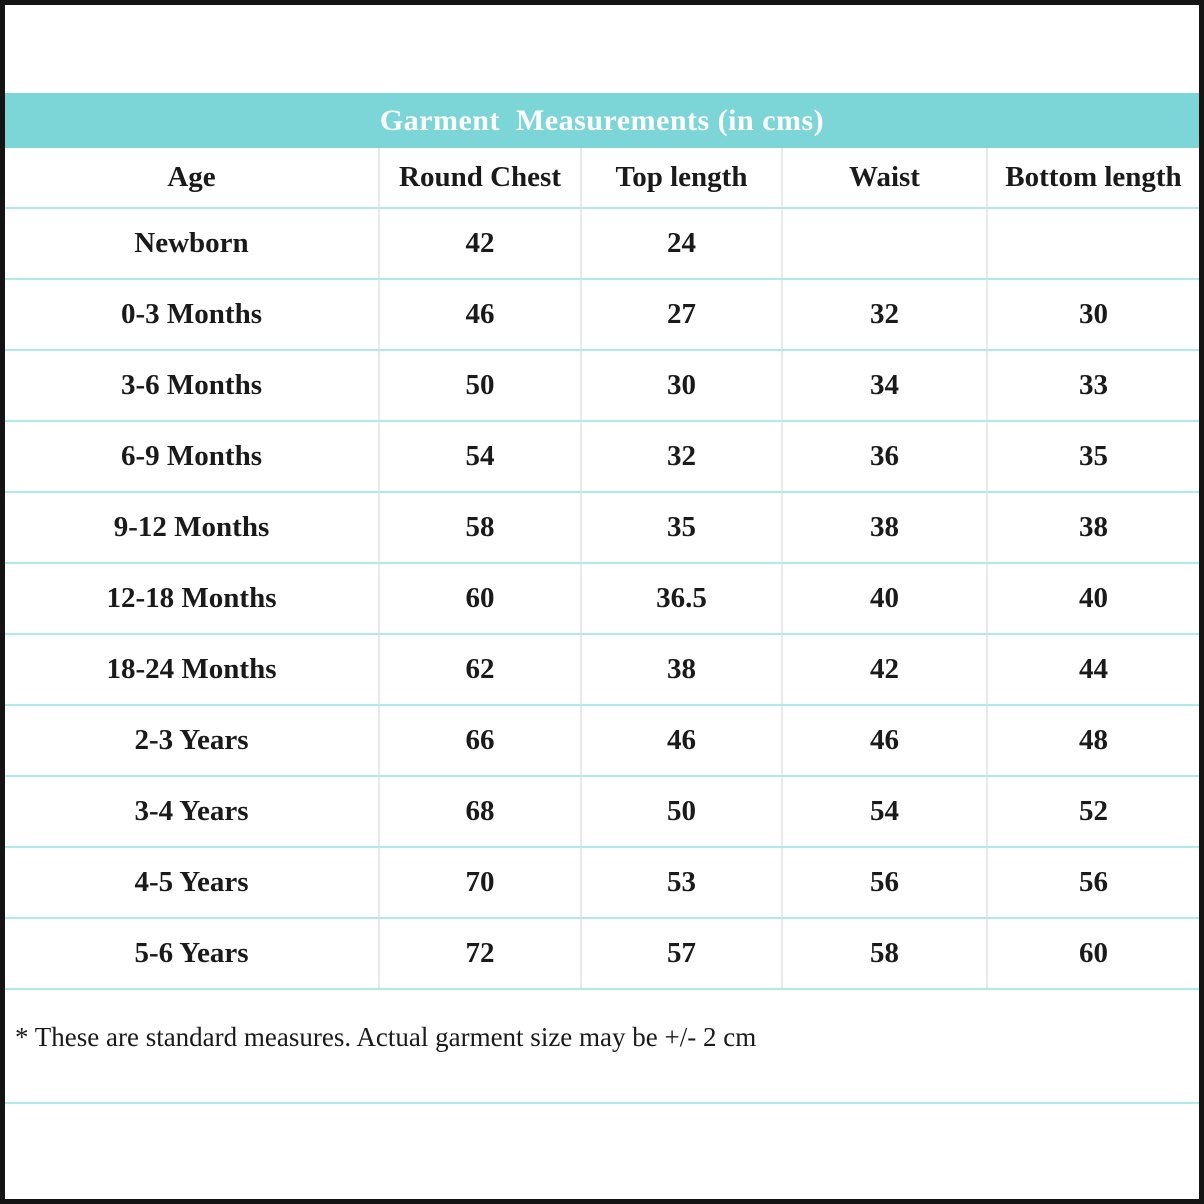 This screenshot has width=1204, height=1204. Describe the element at coordinates (1092, 669) in the screenshot. I see `bottom-length-cell: 44` at that location.